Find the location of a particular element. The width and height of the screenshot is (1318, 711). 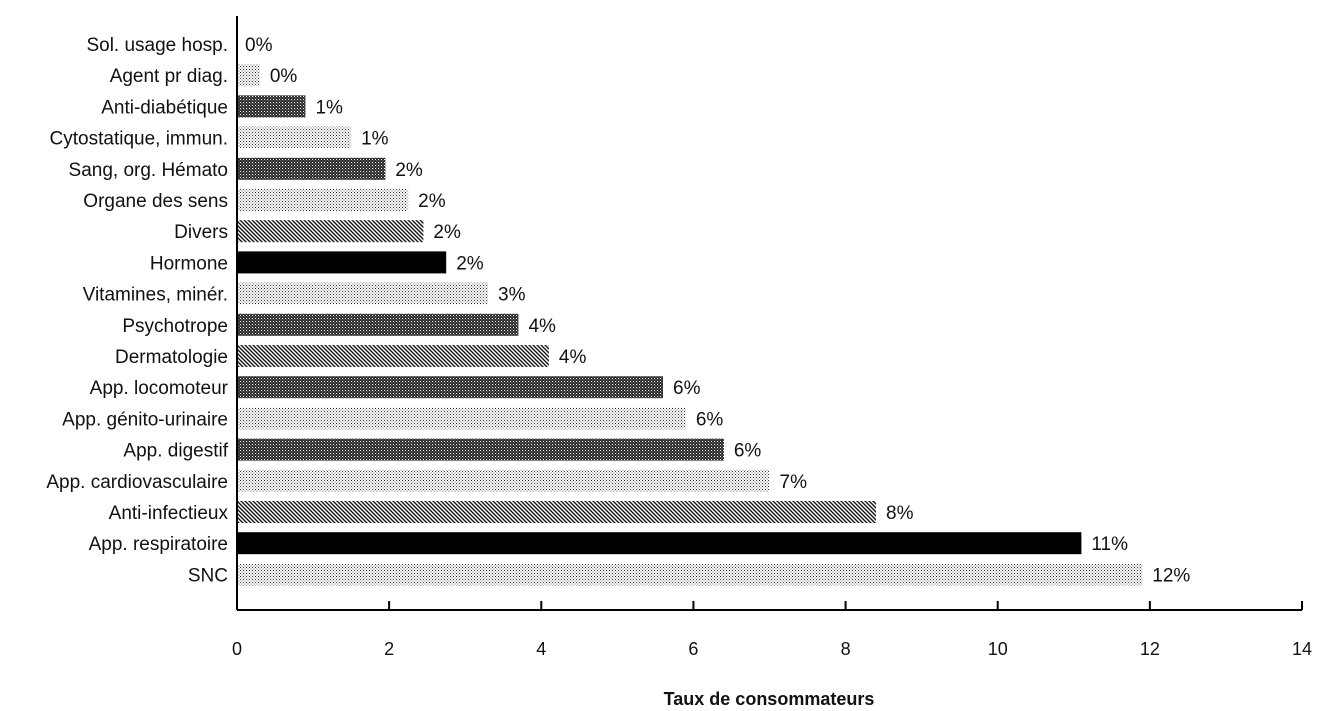

category-label: Anti-diabétique is located at coordinates (164, 107).